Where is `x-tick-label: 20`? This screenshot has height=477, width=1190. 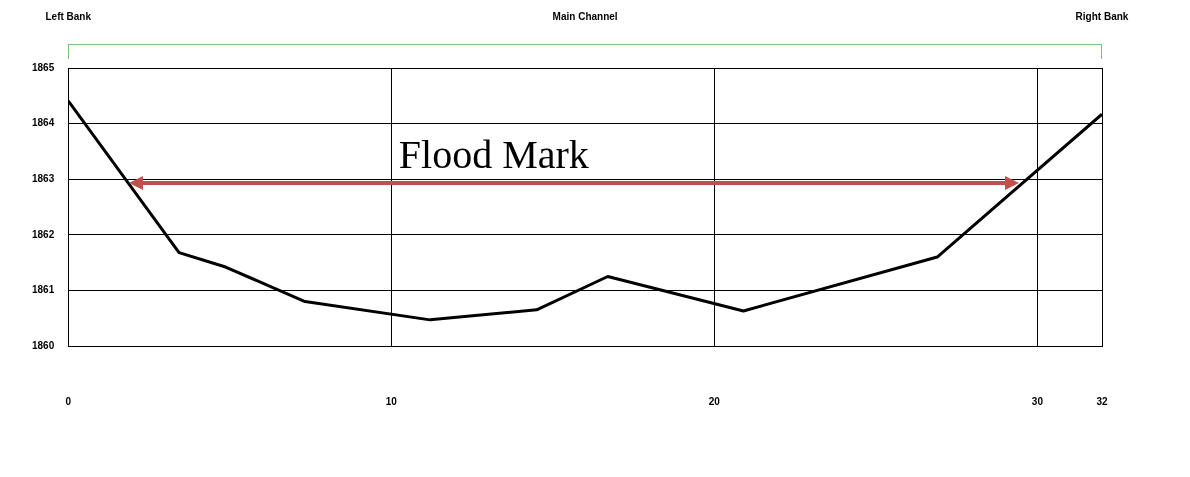 x-tick-label: 20 is located at coordinates (714, 401).